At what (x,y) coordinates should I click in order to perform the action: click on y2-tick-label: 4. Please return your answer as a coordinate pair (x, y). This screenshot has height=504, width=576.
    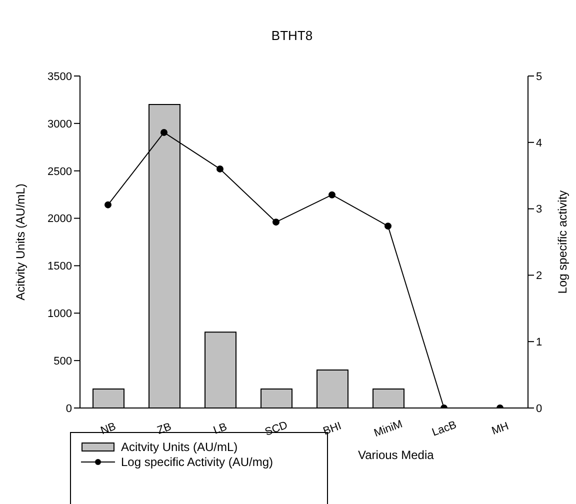
    Looking at the image, I should click on (539, 143).